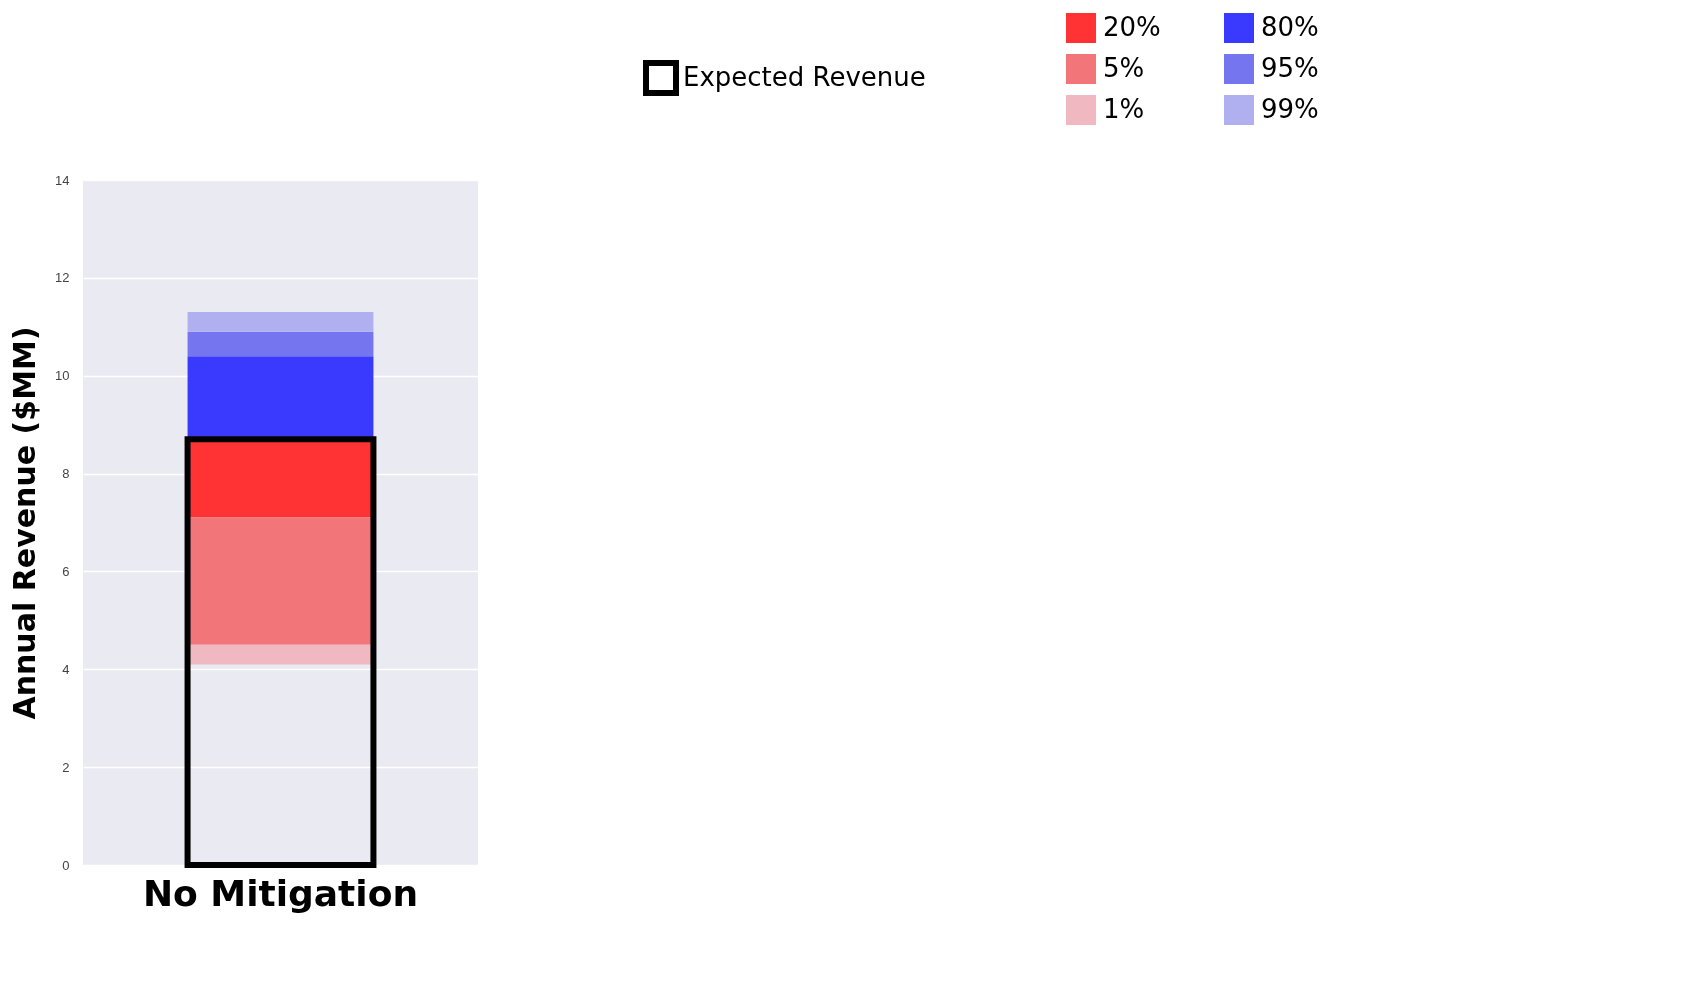  I want to click on legend-label: 5%, so click(1124, 68).